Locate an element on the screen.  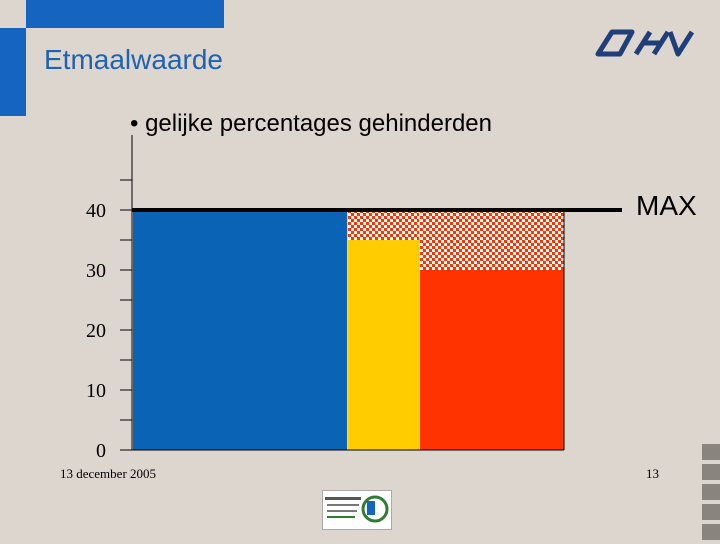
page-number: 13 is located at coordinates (652, 473).